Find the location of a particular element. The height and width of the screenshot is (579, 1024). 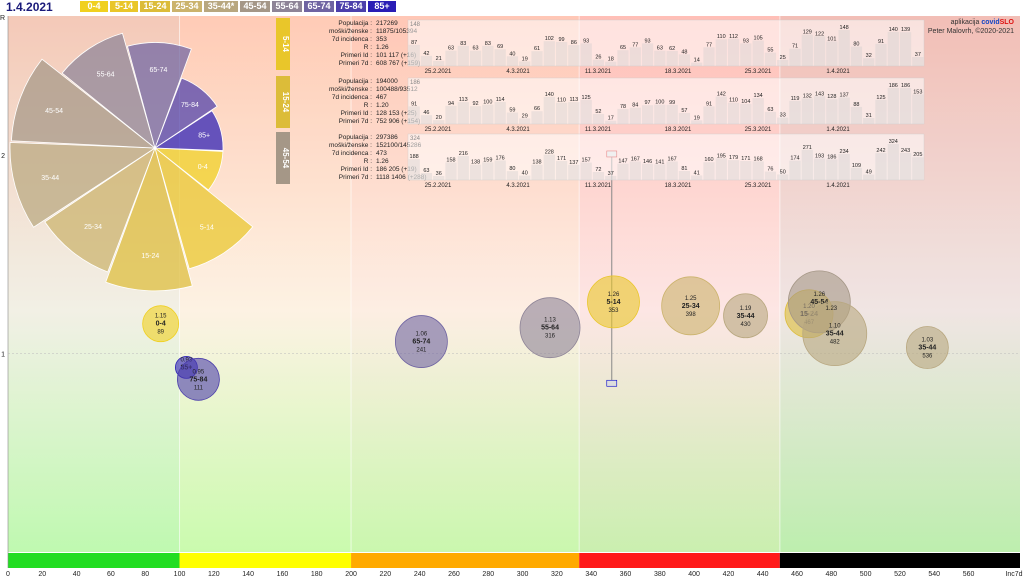

panel-bar-label-0-34: 101 is located at coordinates (831, 39).